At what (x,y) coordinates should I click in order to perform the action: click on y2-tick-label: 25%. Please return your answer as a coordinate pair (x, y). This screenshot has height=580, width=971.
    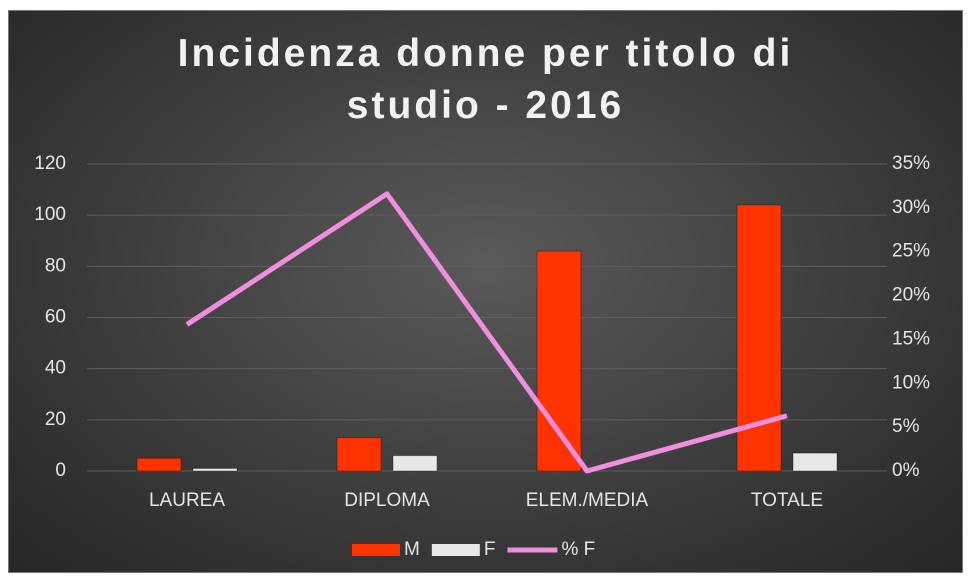
    Looking at the image, I should click on (911, 251).